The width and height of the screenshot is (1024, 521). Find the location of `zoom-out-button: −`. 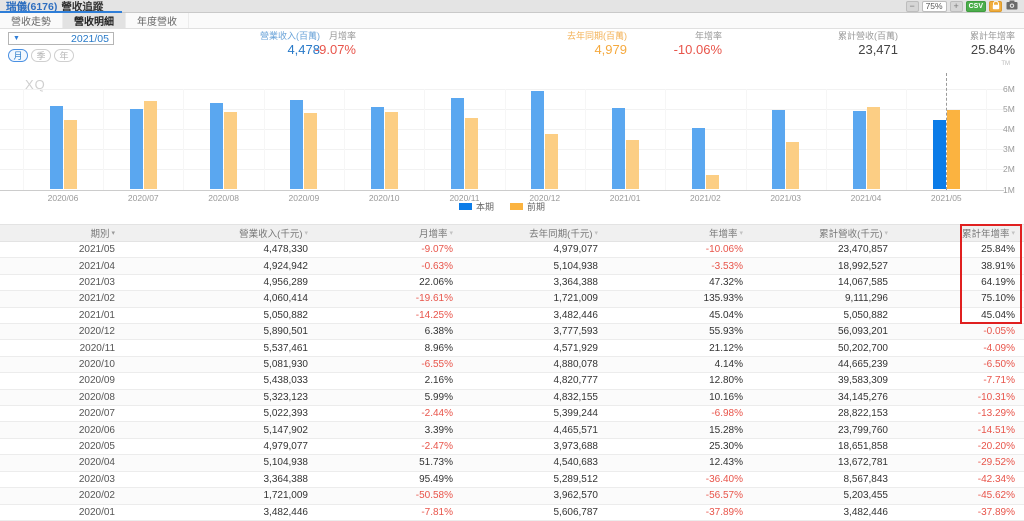

zoom-out-button: − is located at coordinates (912, 6).